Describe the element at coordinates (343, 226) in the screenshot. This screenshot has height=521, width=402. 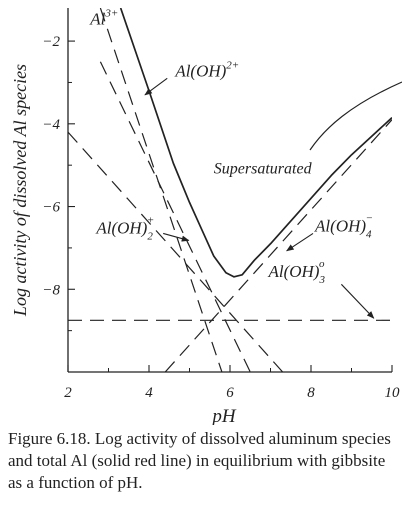
I see `annotation-label-3: Al(OH)4−` at that location.